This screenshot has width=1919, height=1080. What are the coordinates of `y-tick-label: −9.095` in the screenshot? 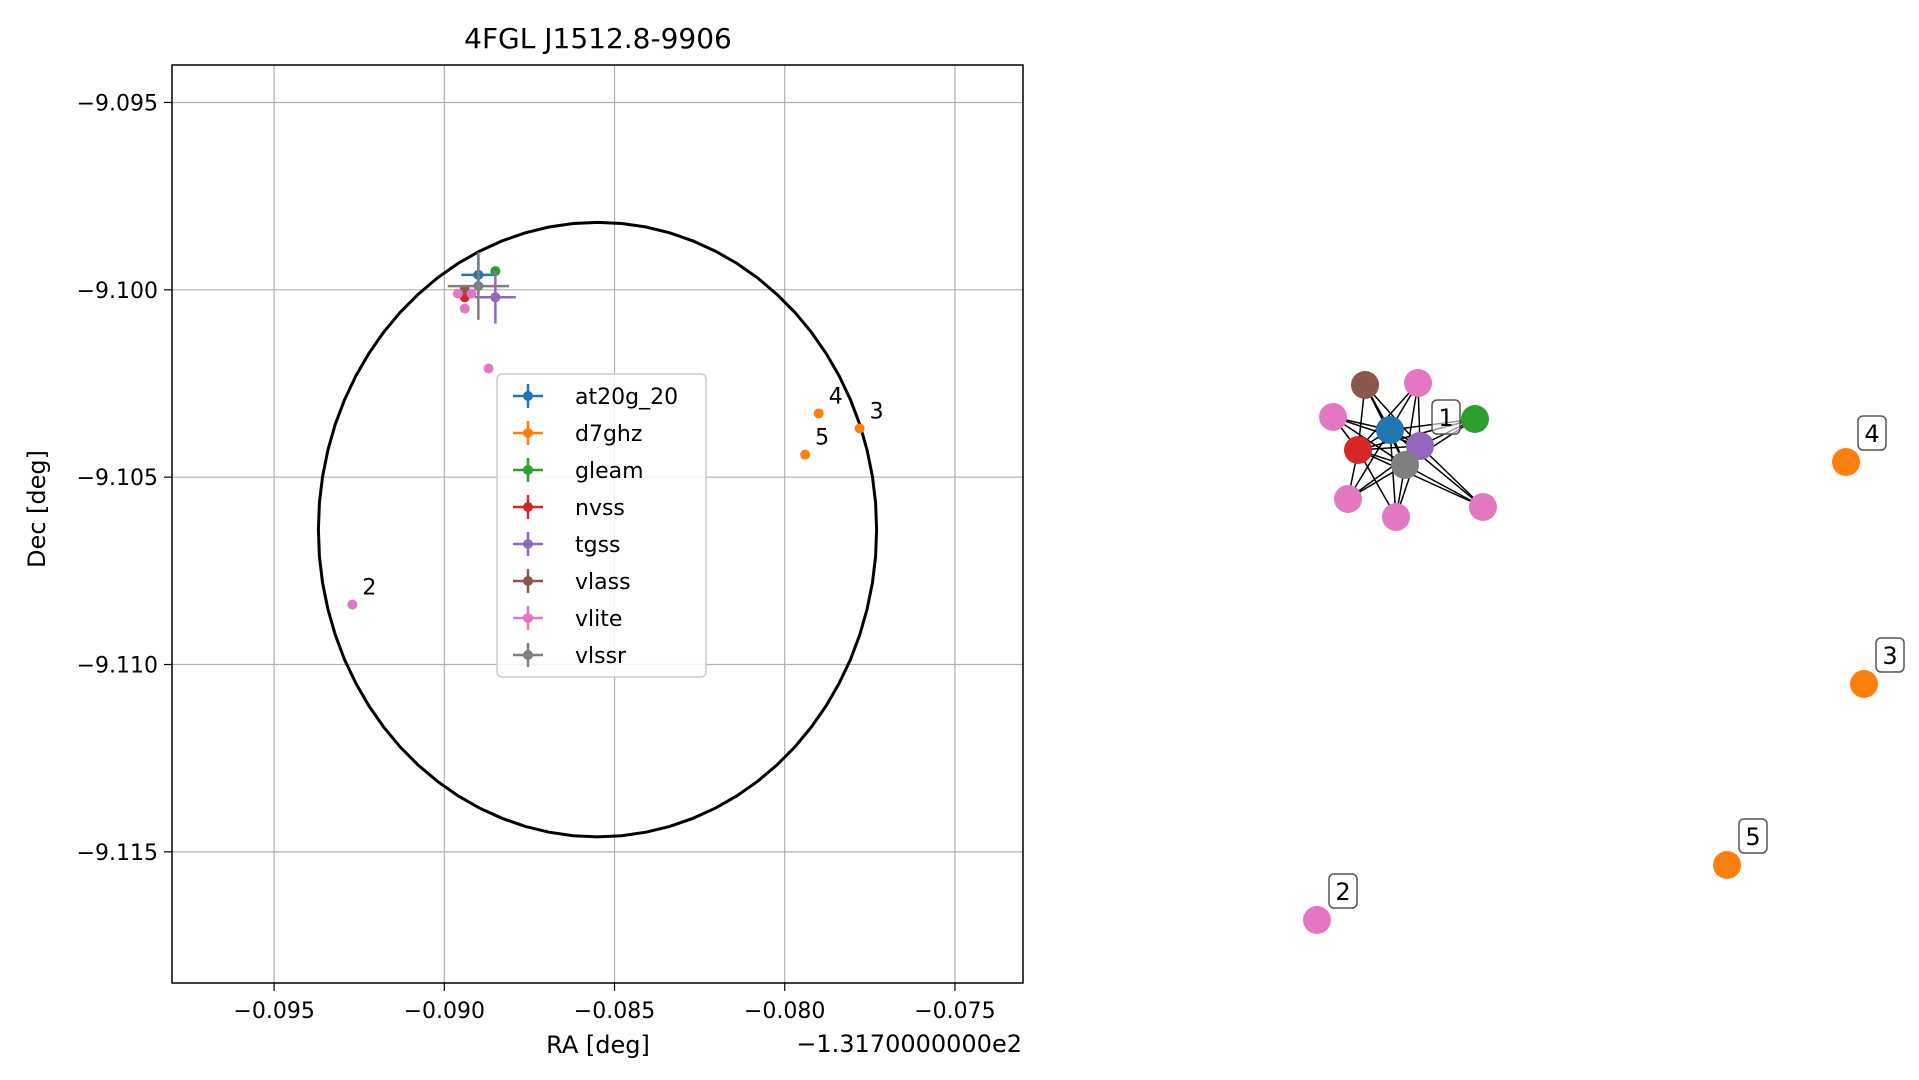 It's located at (117, 103).